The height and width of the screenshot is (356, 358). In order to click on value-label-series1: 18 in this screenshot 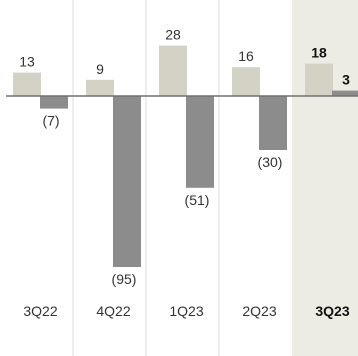, I will do `click(319, 53)`.